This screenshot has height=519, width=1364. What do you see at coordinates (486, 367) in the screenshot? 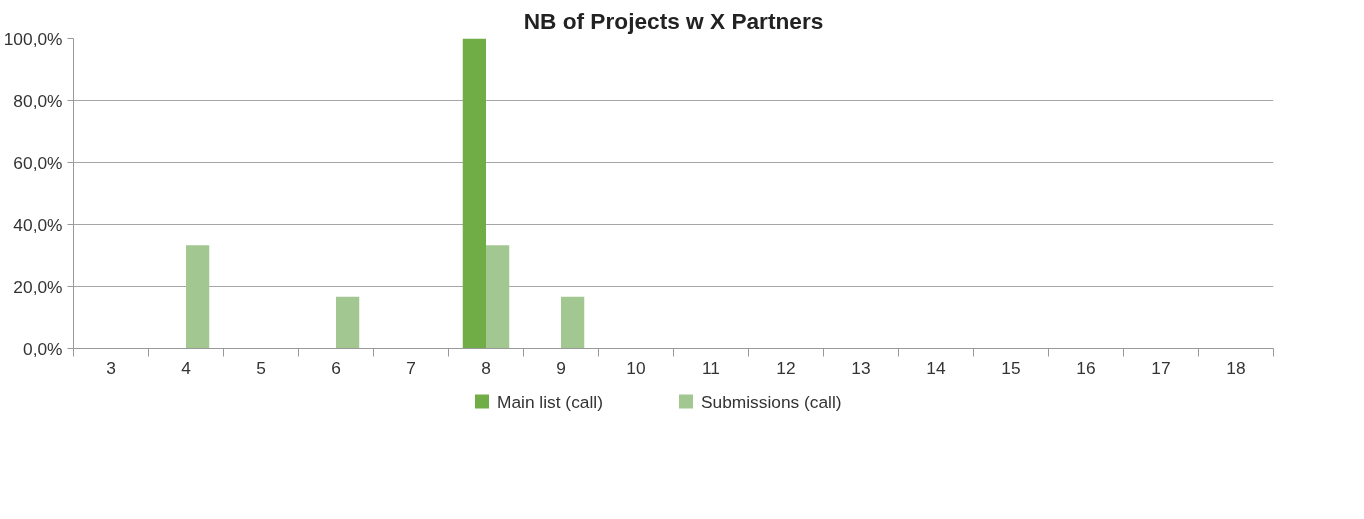
I see `x-tick-label: 8` at bounding box center [486, 367].